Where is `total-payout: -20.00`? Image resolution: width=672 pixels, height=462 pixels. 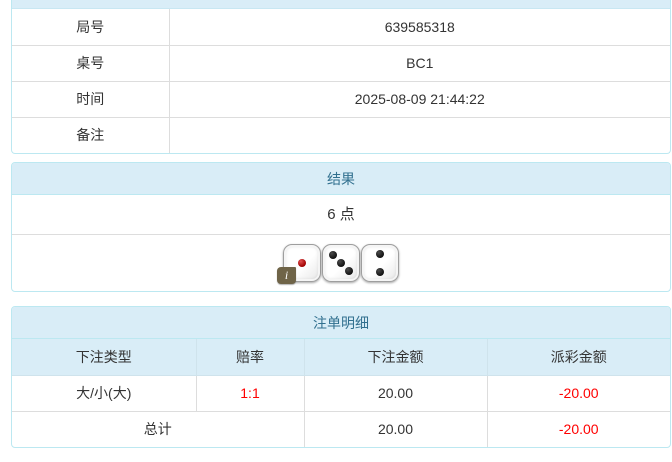
total-payout: -20.00 is located at coordinates (578, 428).